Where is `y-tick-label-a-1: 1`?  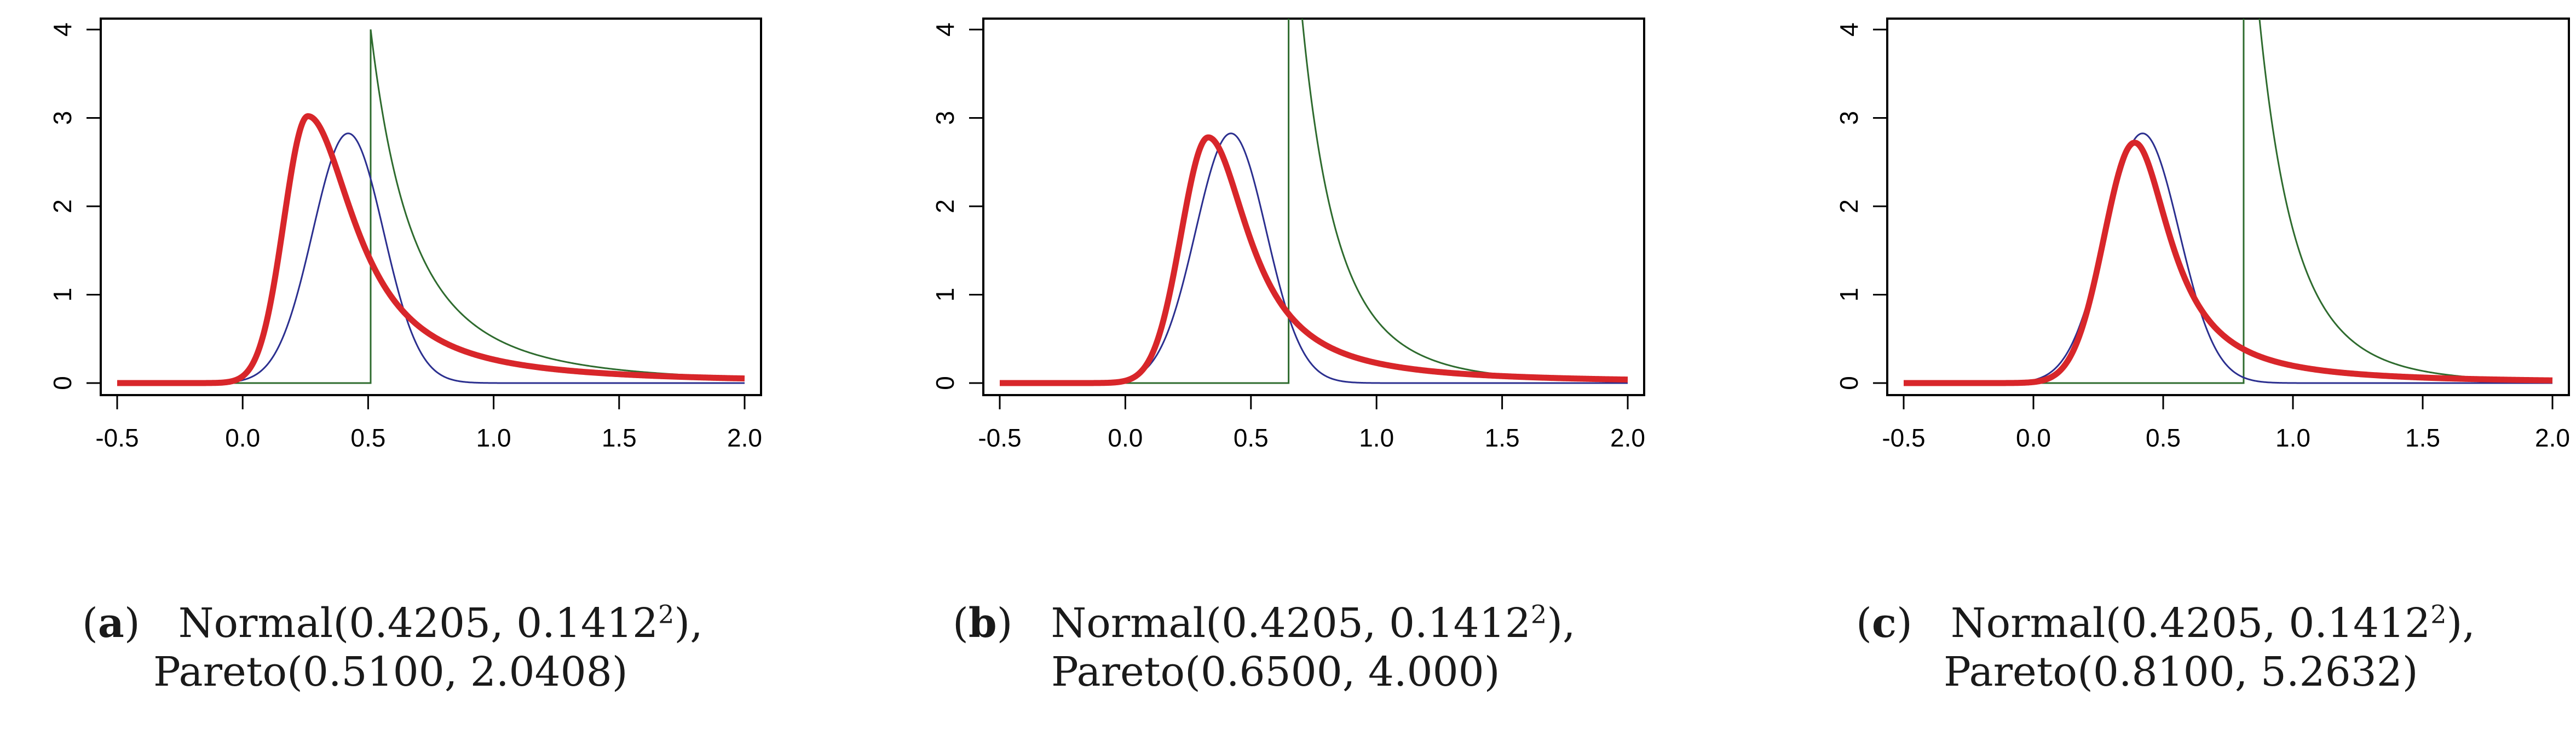 y-tick-label-a-1: 1 is located at coordinates (62, 295).